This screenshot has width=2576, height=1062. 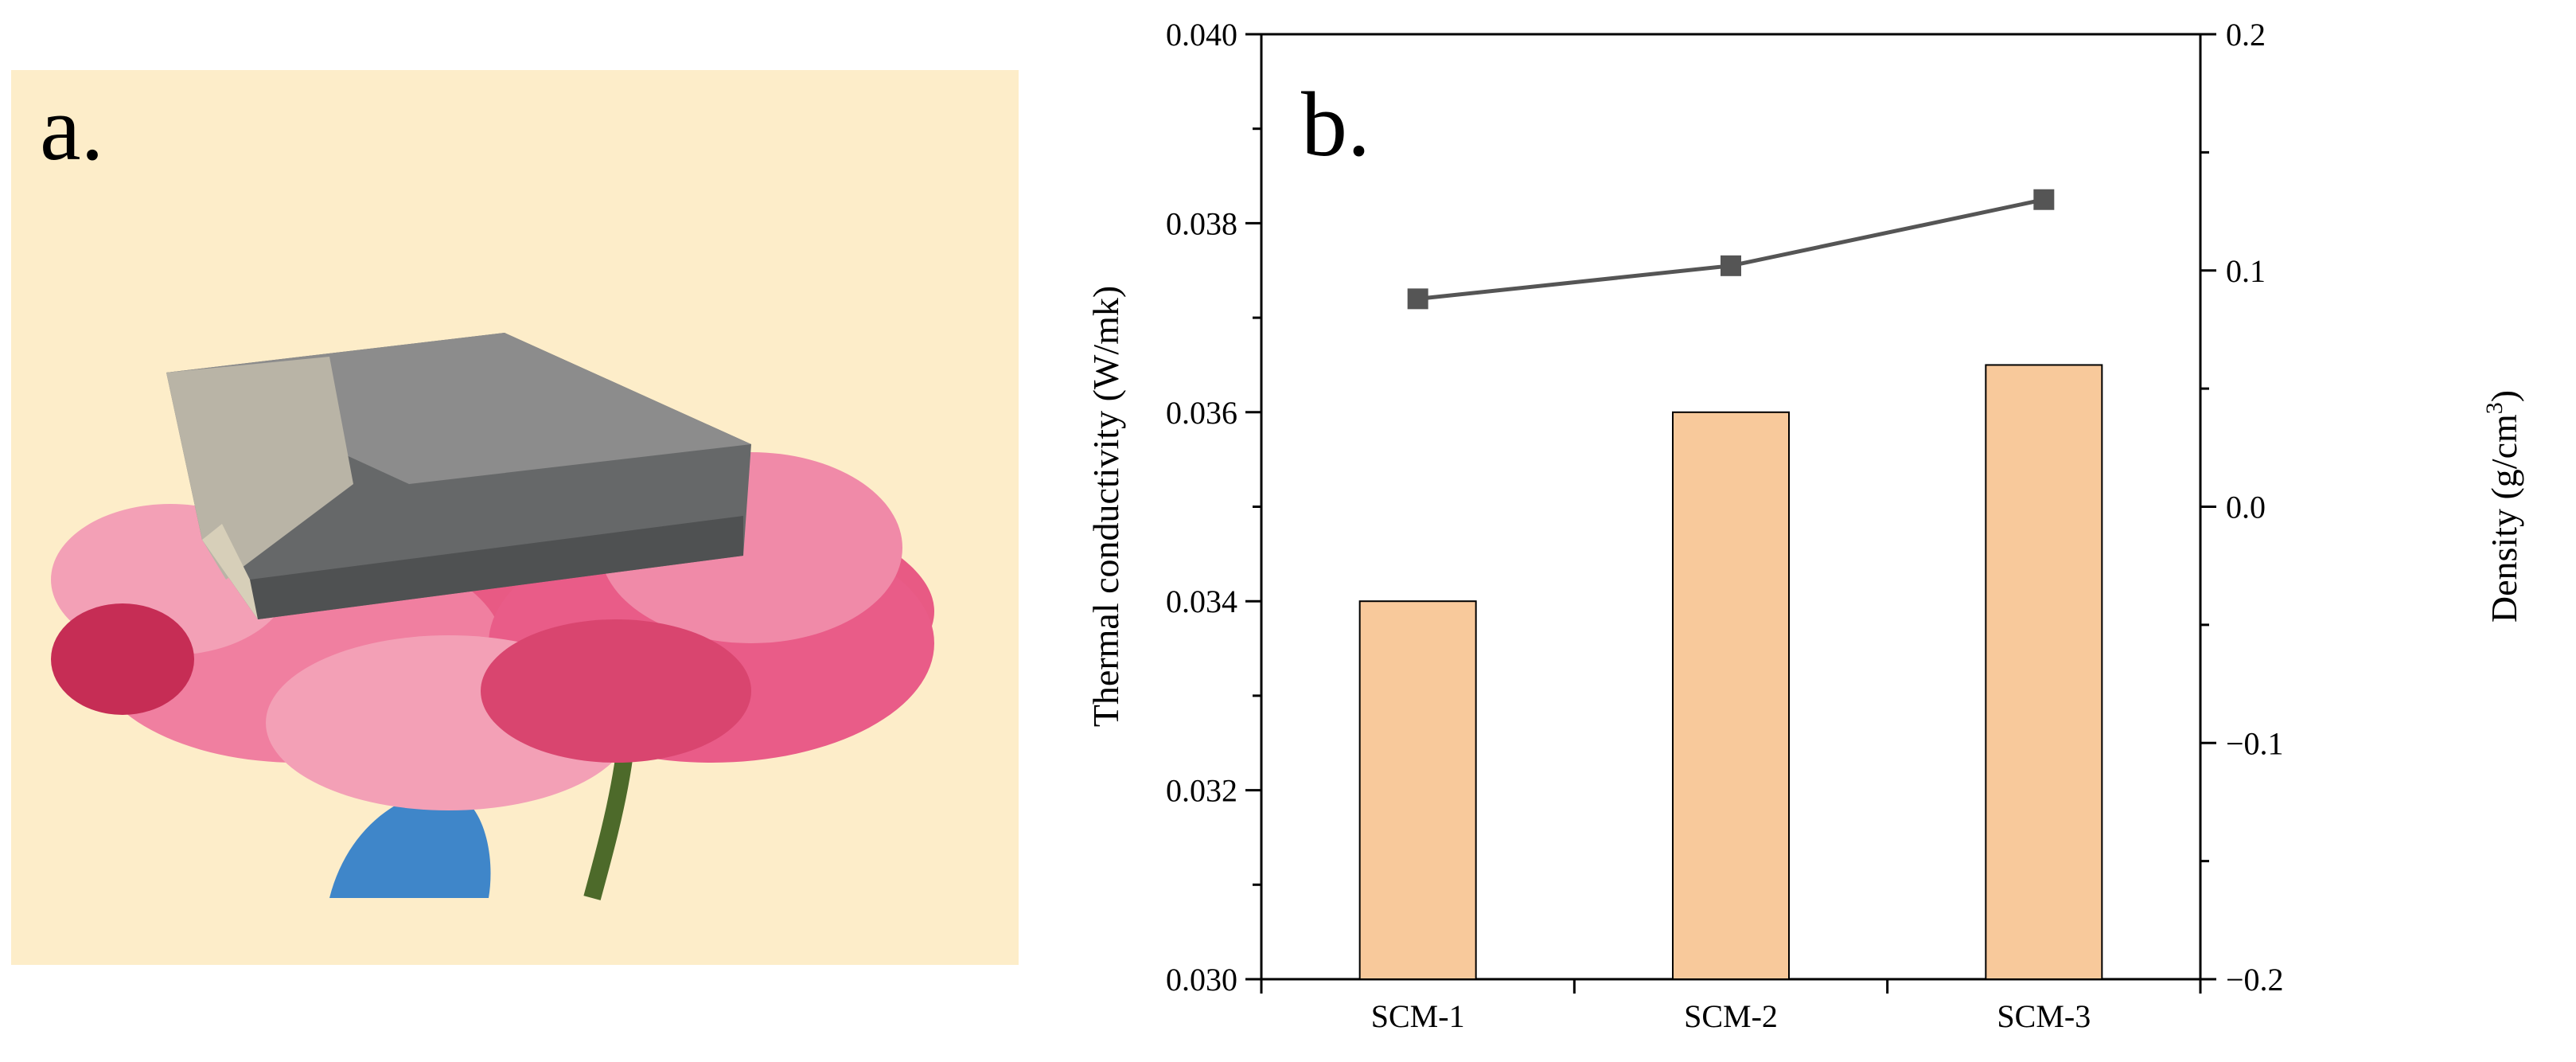 I want to click on y-left-tick-label: 0.032, so click(x=1201, y=791).